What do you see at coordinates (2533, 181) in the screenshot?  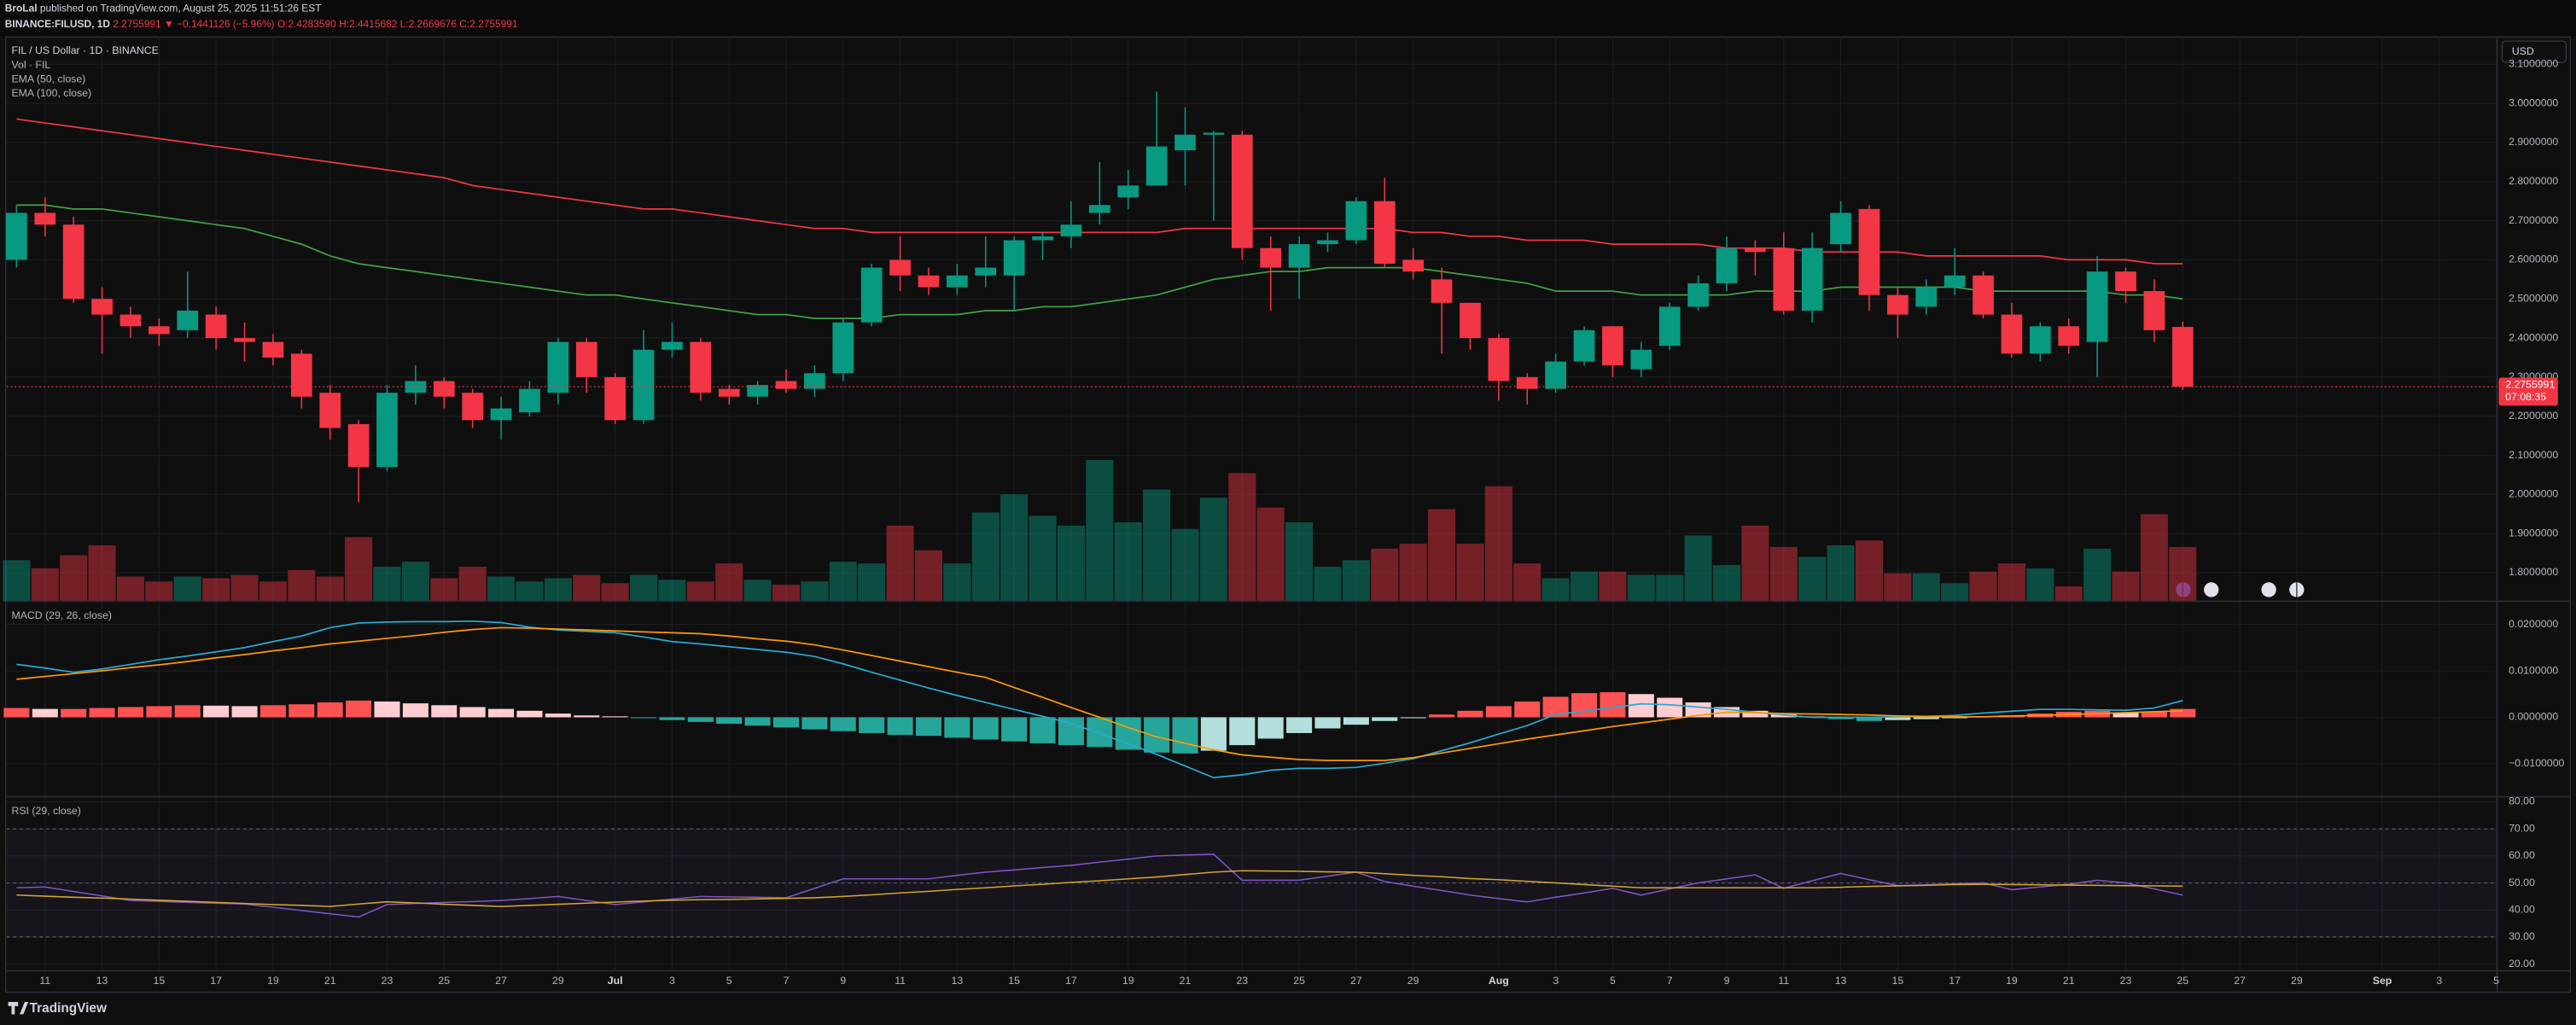 I see `y-tick-label: 2.8000000` at bounding box center [2533, 181].